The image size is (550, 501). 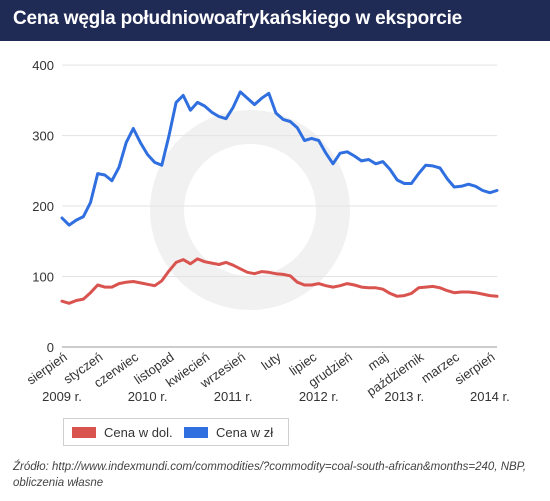 What do you see at coordinates (196, 432) in the screenshot?
I see `legend-swatch-pln` at bounding box center [196, 432].